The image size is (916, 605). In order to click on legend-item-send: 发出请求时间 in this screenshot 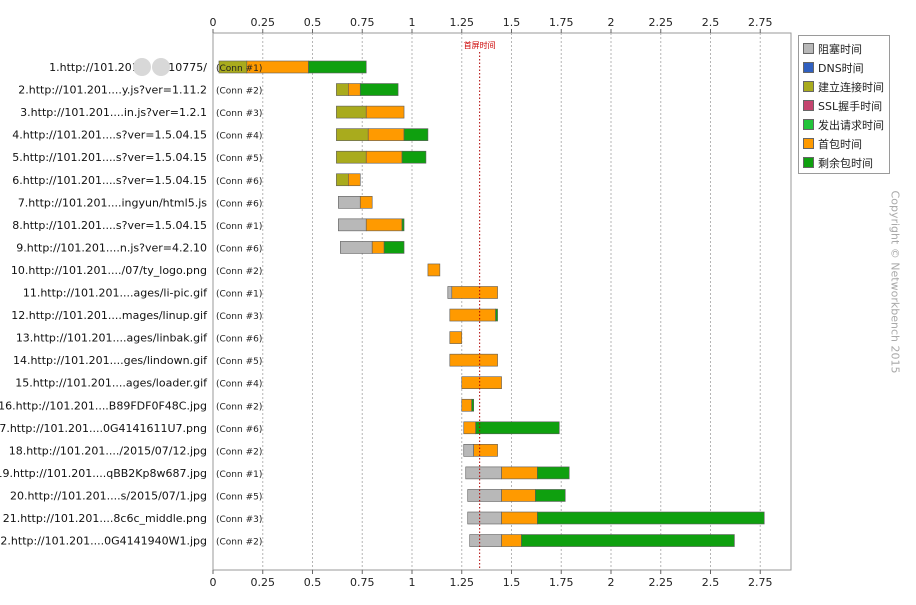, I will do `click(846, 124)`.